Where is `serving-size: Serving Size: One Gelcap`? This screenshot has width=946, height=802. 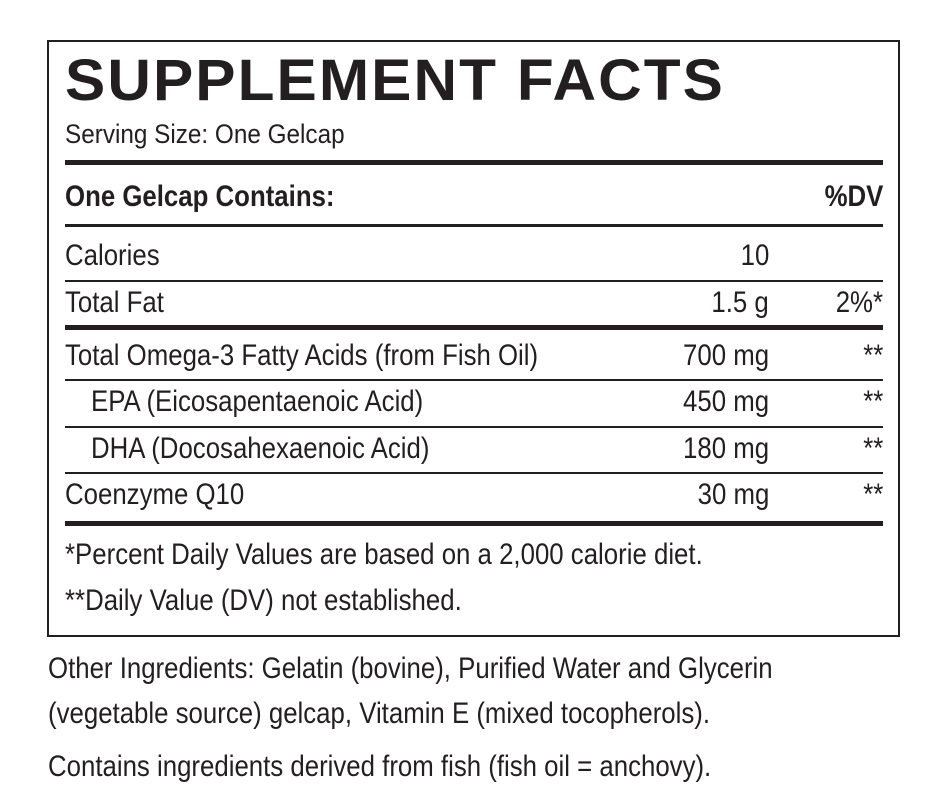
serving-size: Serving Size: One Gelcap is located at coordinates (205, 134).